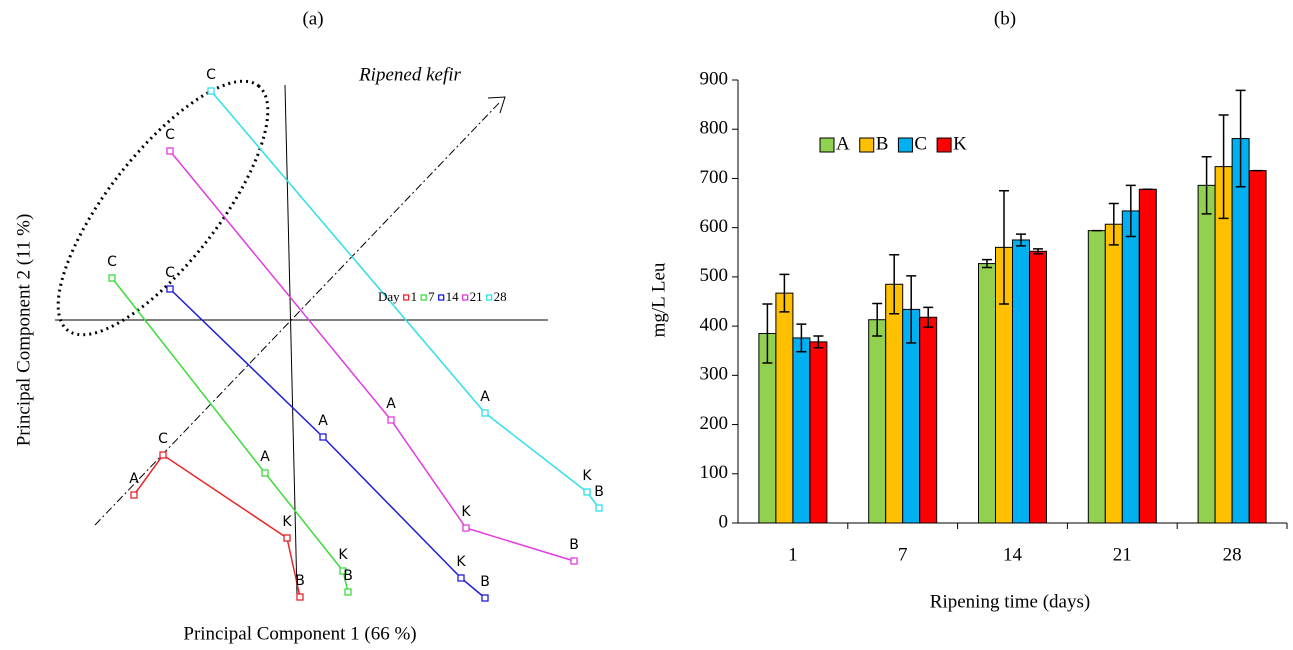 The image size is (1293, 650). I want to click on x-tick-label: 7, so click(903, 554).